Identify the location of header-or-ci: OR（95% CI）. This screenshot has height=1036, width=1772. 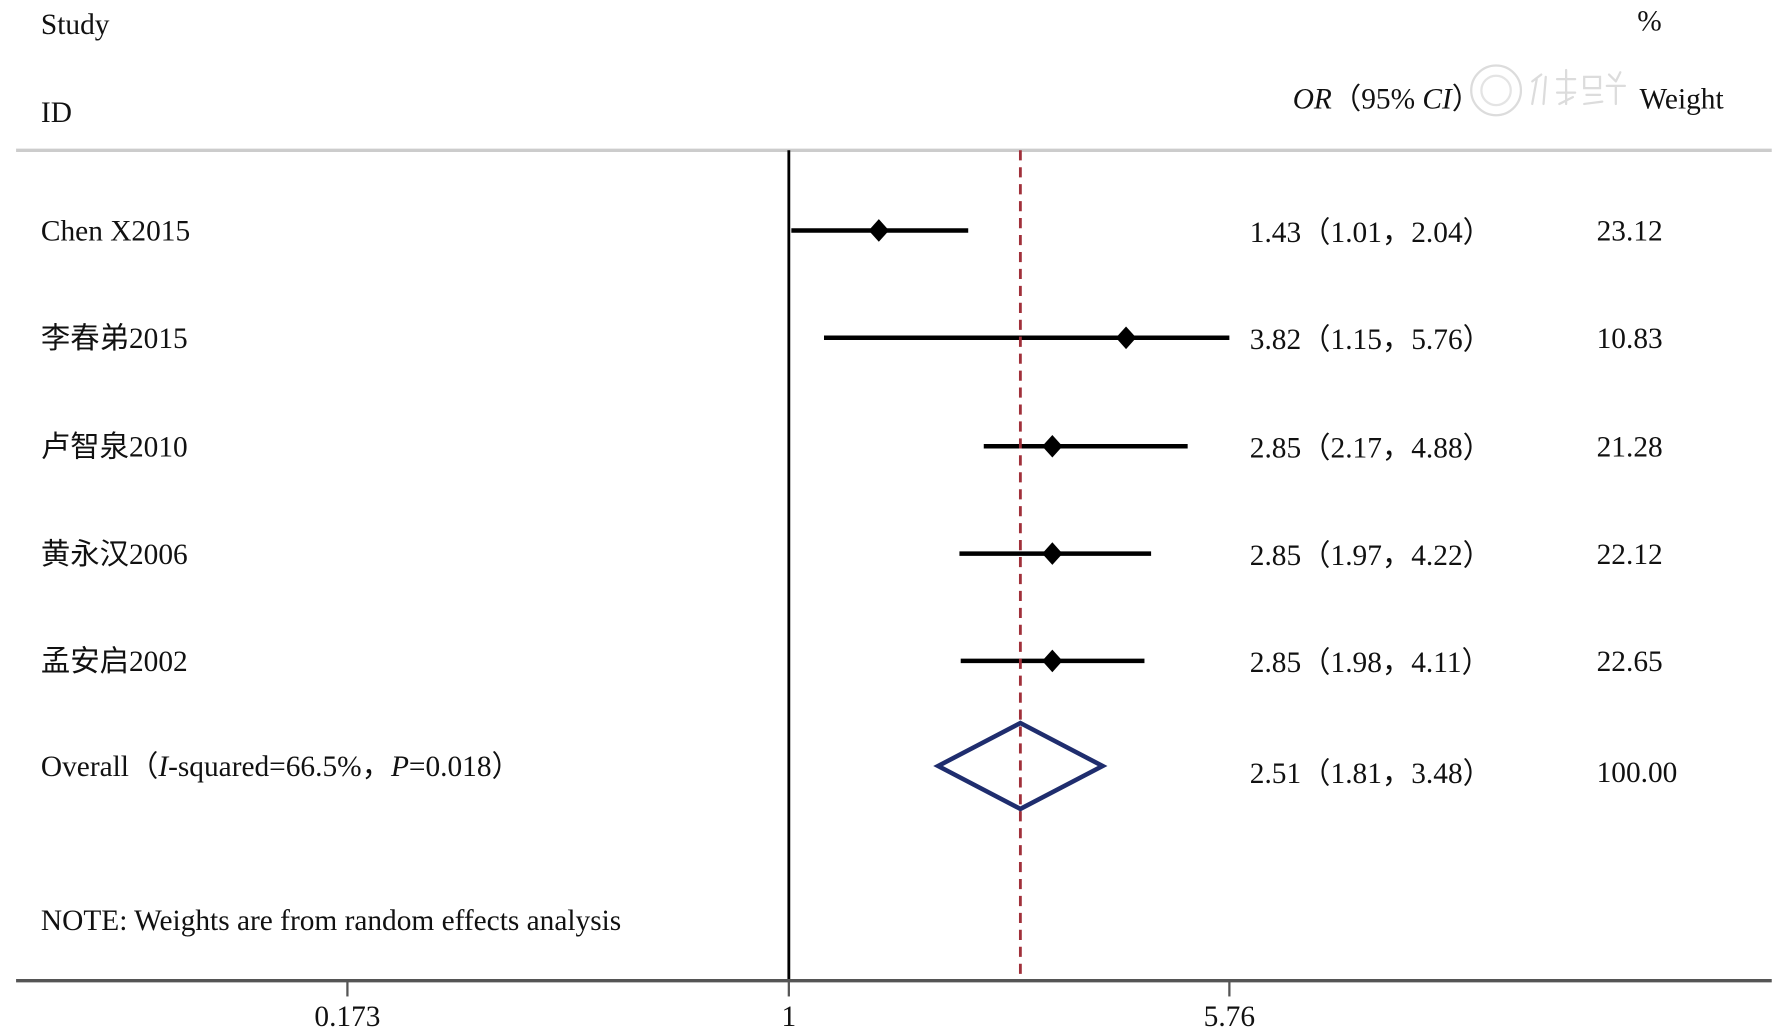
(1387, 99).